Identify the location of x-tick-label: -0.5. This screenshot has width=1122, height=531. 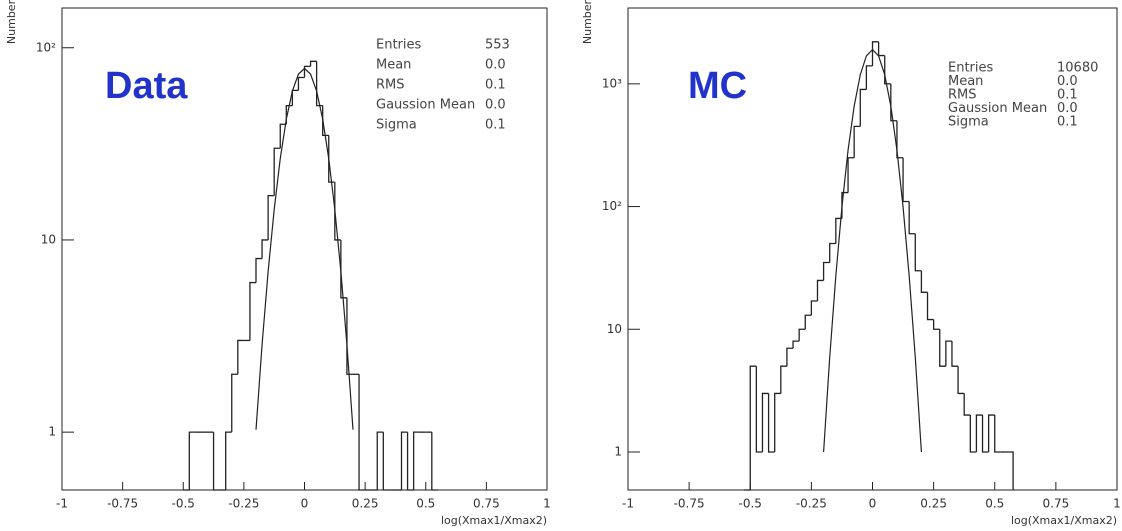
(750, 504).